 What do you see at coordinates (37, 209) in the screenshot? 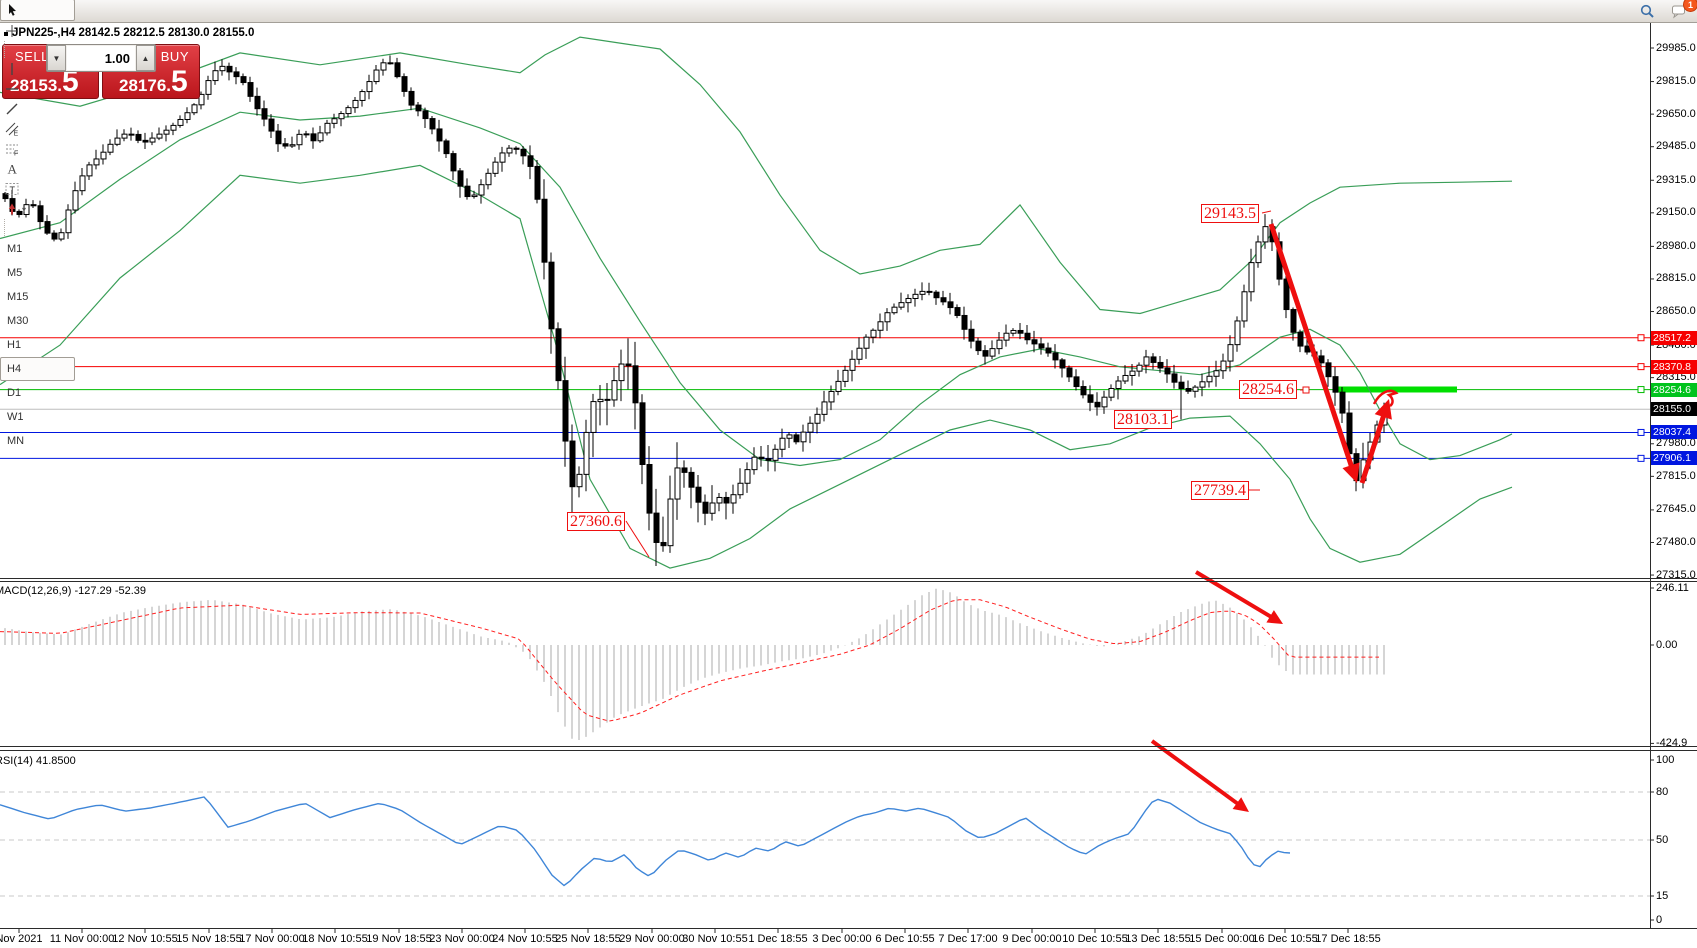
I see `arrows-button: ▾` at bounding box center [37, 209].